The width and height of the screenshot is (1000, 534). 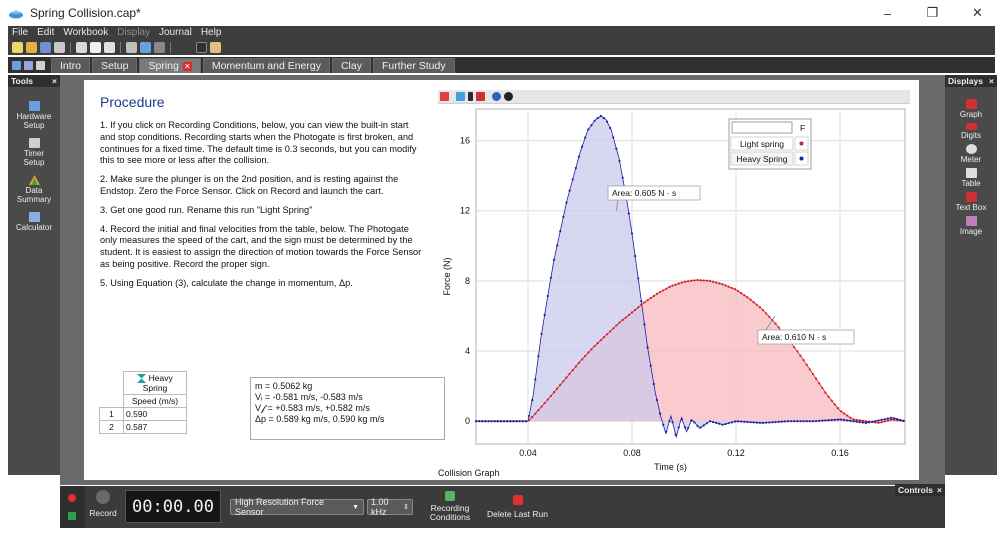 I want to click on tab-further-study: Further Study, so click(x=413, y=65).